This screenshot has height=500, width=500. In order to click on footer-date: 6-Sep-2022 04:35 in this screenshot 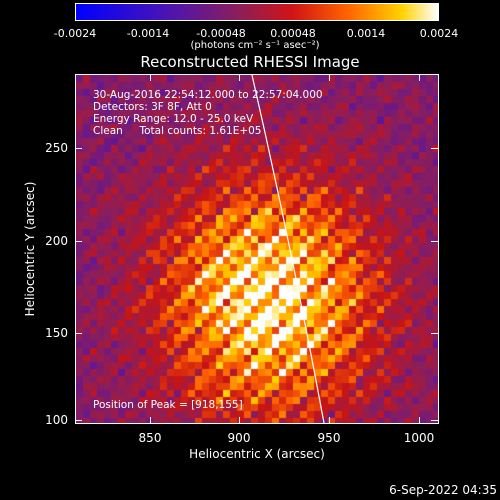, I will do `click(443, 490)`.